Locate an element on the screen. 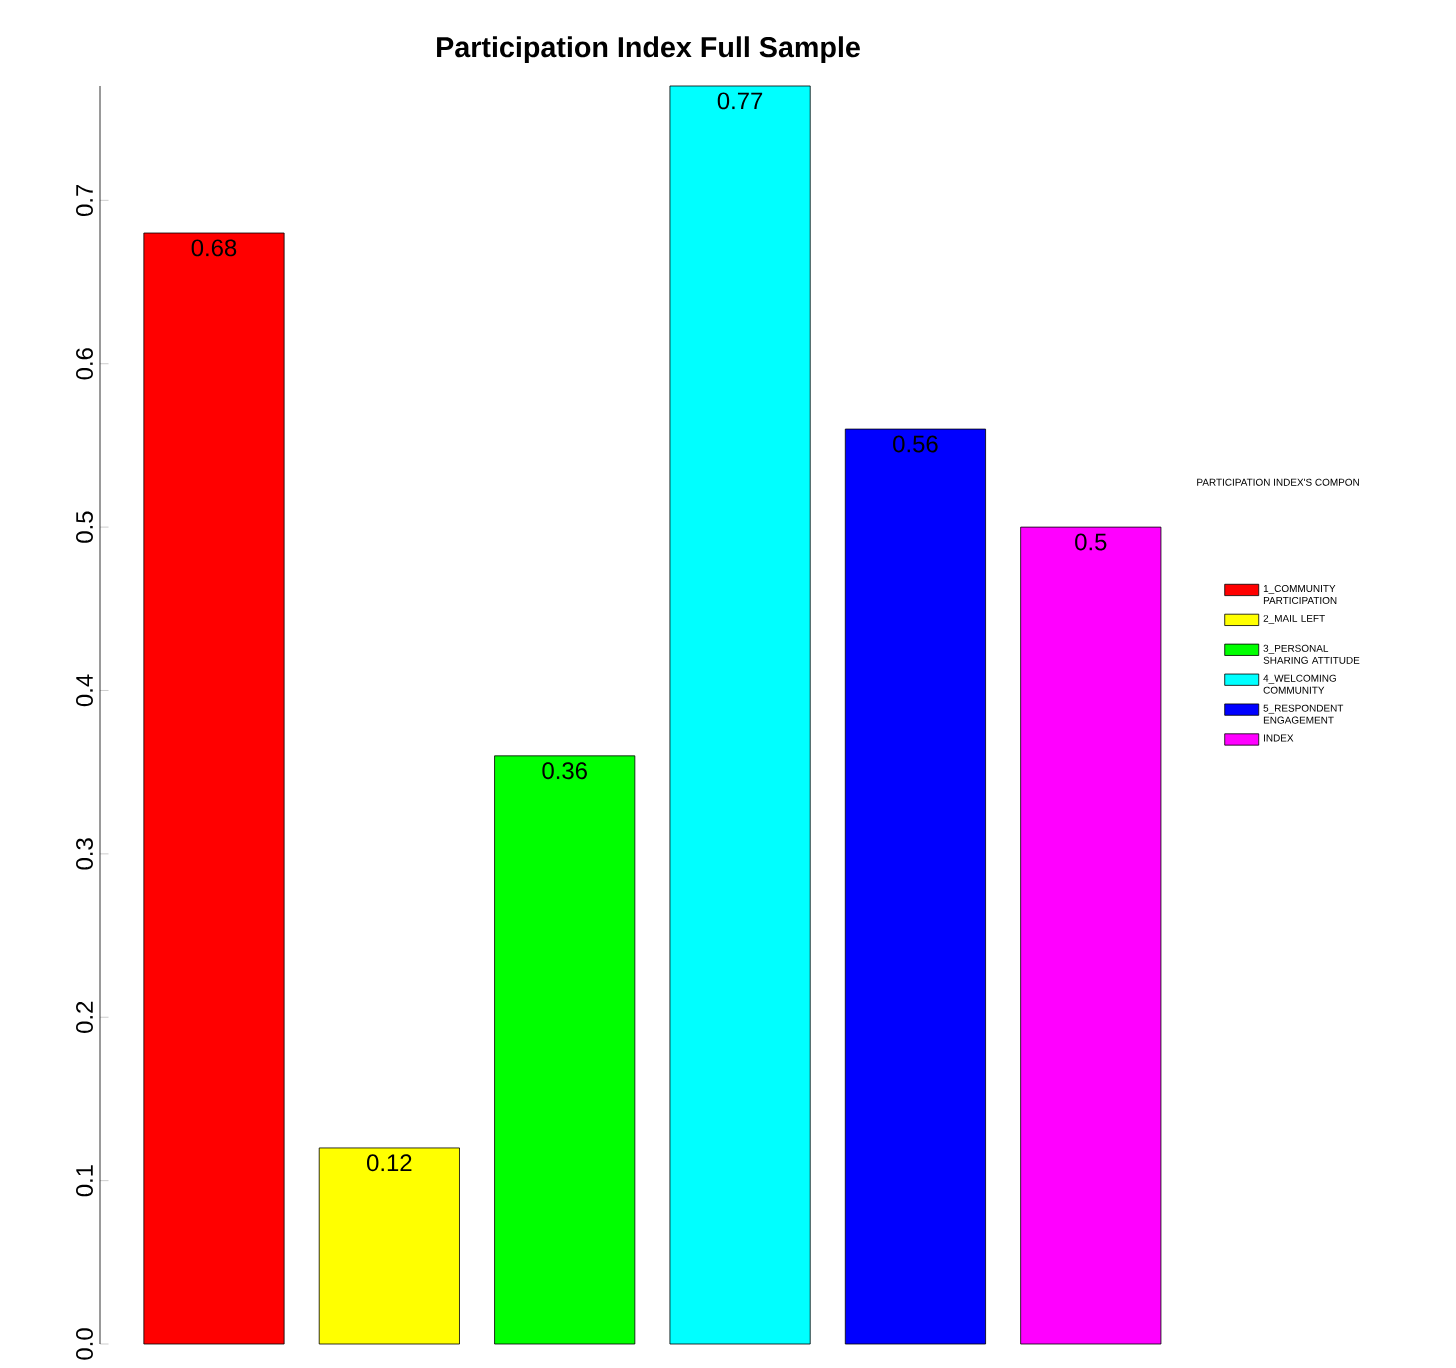  y-tick-label: 0.2 is located at coordinates (84, 1017).